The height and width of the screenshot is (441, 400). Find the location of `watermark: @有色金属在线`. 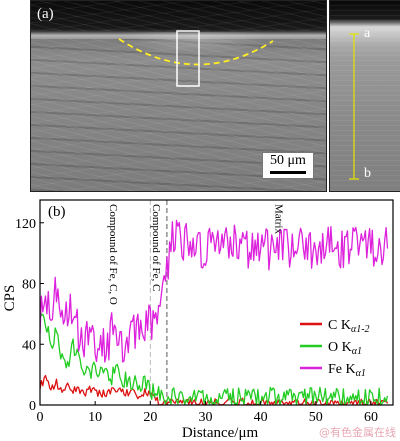

watermark: @有色金属在线 is located at coordinates (357, 432).